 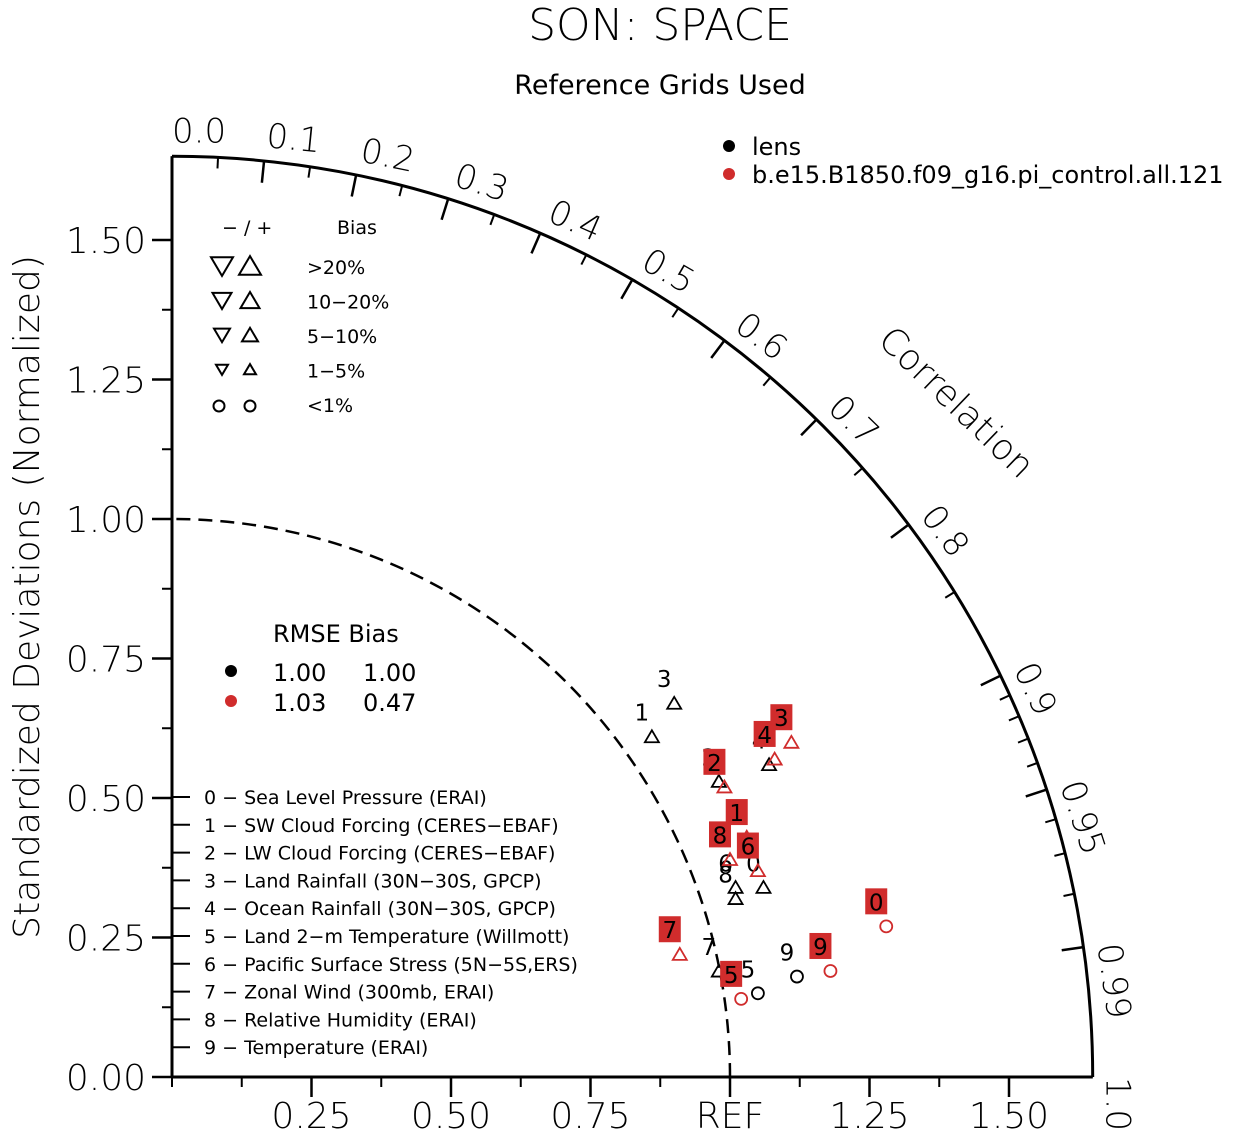 I want to click on variable-legend-item: 4 − Ocean Rainfall (30N−30S, GPCP), so click(x=380, y=909).